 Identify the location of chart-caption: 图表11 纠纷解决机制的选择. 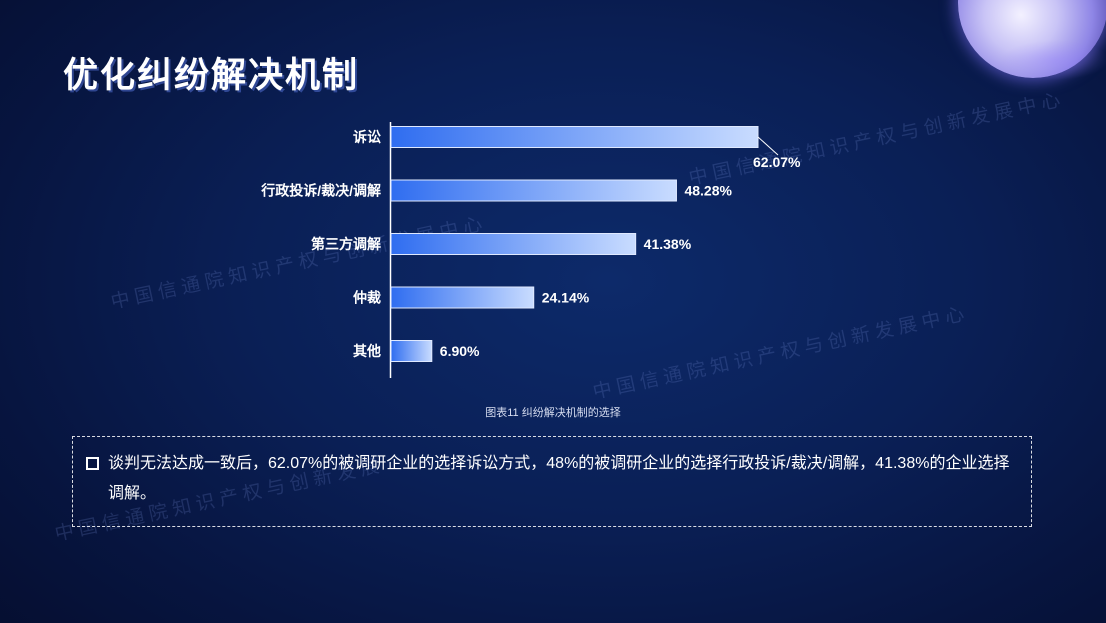
(553, 413).